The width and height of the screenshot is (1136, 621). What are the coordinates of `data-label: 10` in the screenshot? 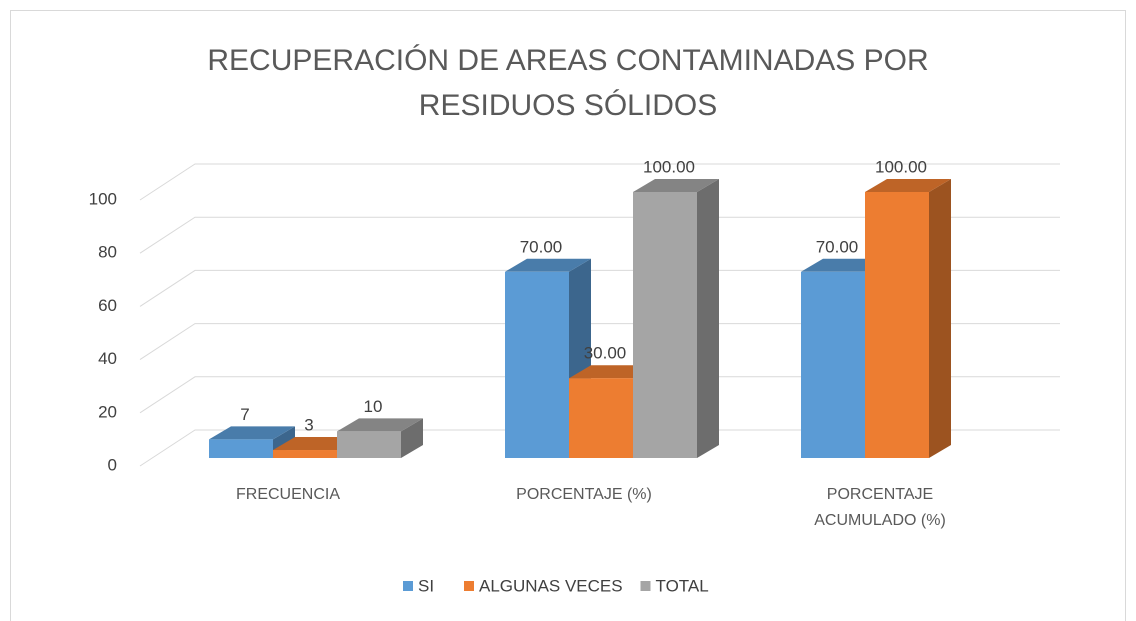 It's located at (373, 406).